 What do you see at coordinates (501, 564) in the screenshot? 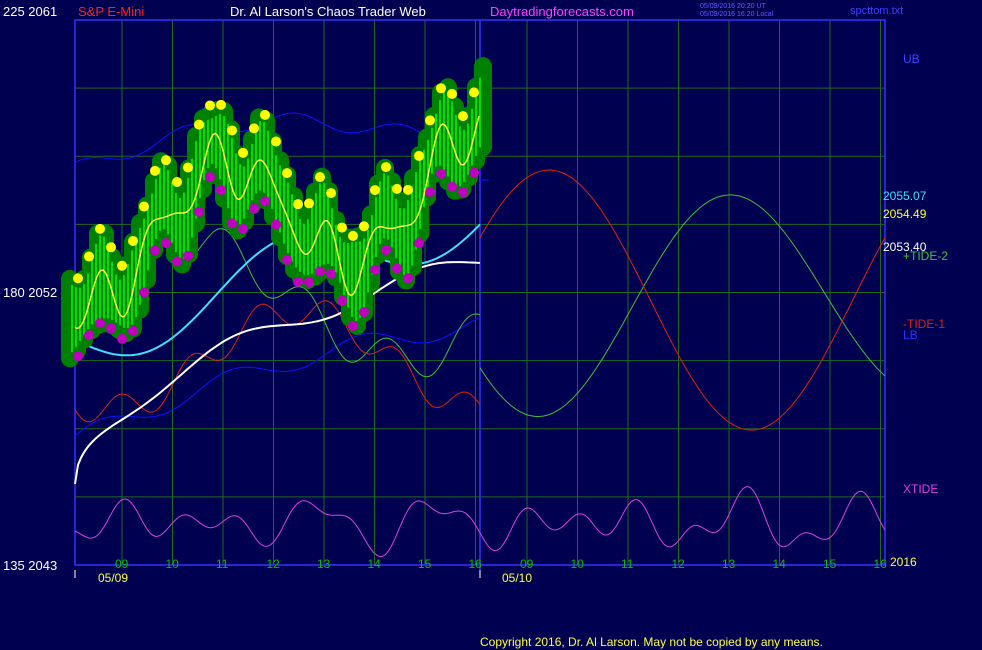
I see `hour-ticks: 09 10 11 12 13 14 15 16 09 10 11 12 13 14 15 16` at bounding box center [501, 564].